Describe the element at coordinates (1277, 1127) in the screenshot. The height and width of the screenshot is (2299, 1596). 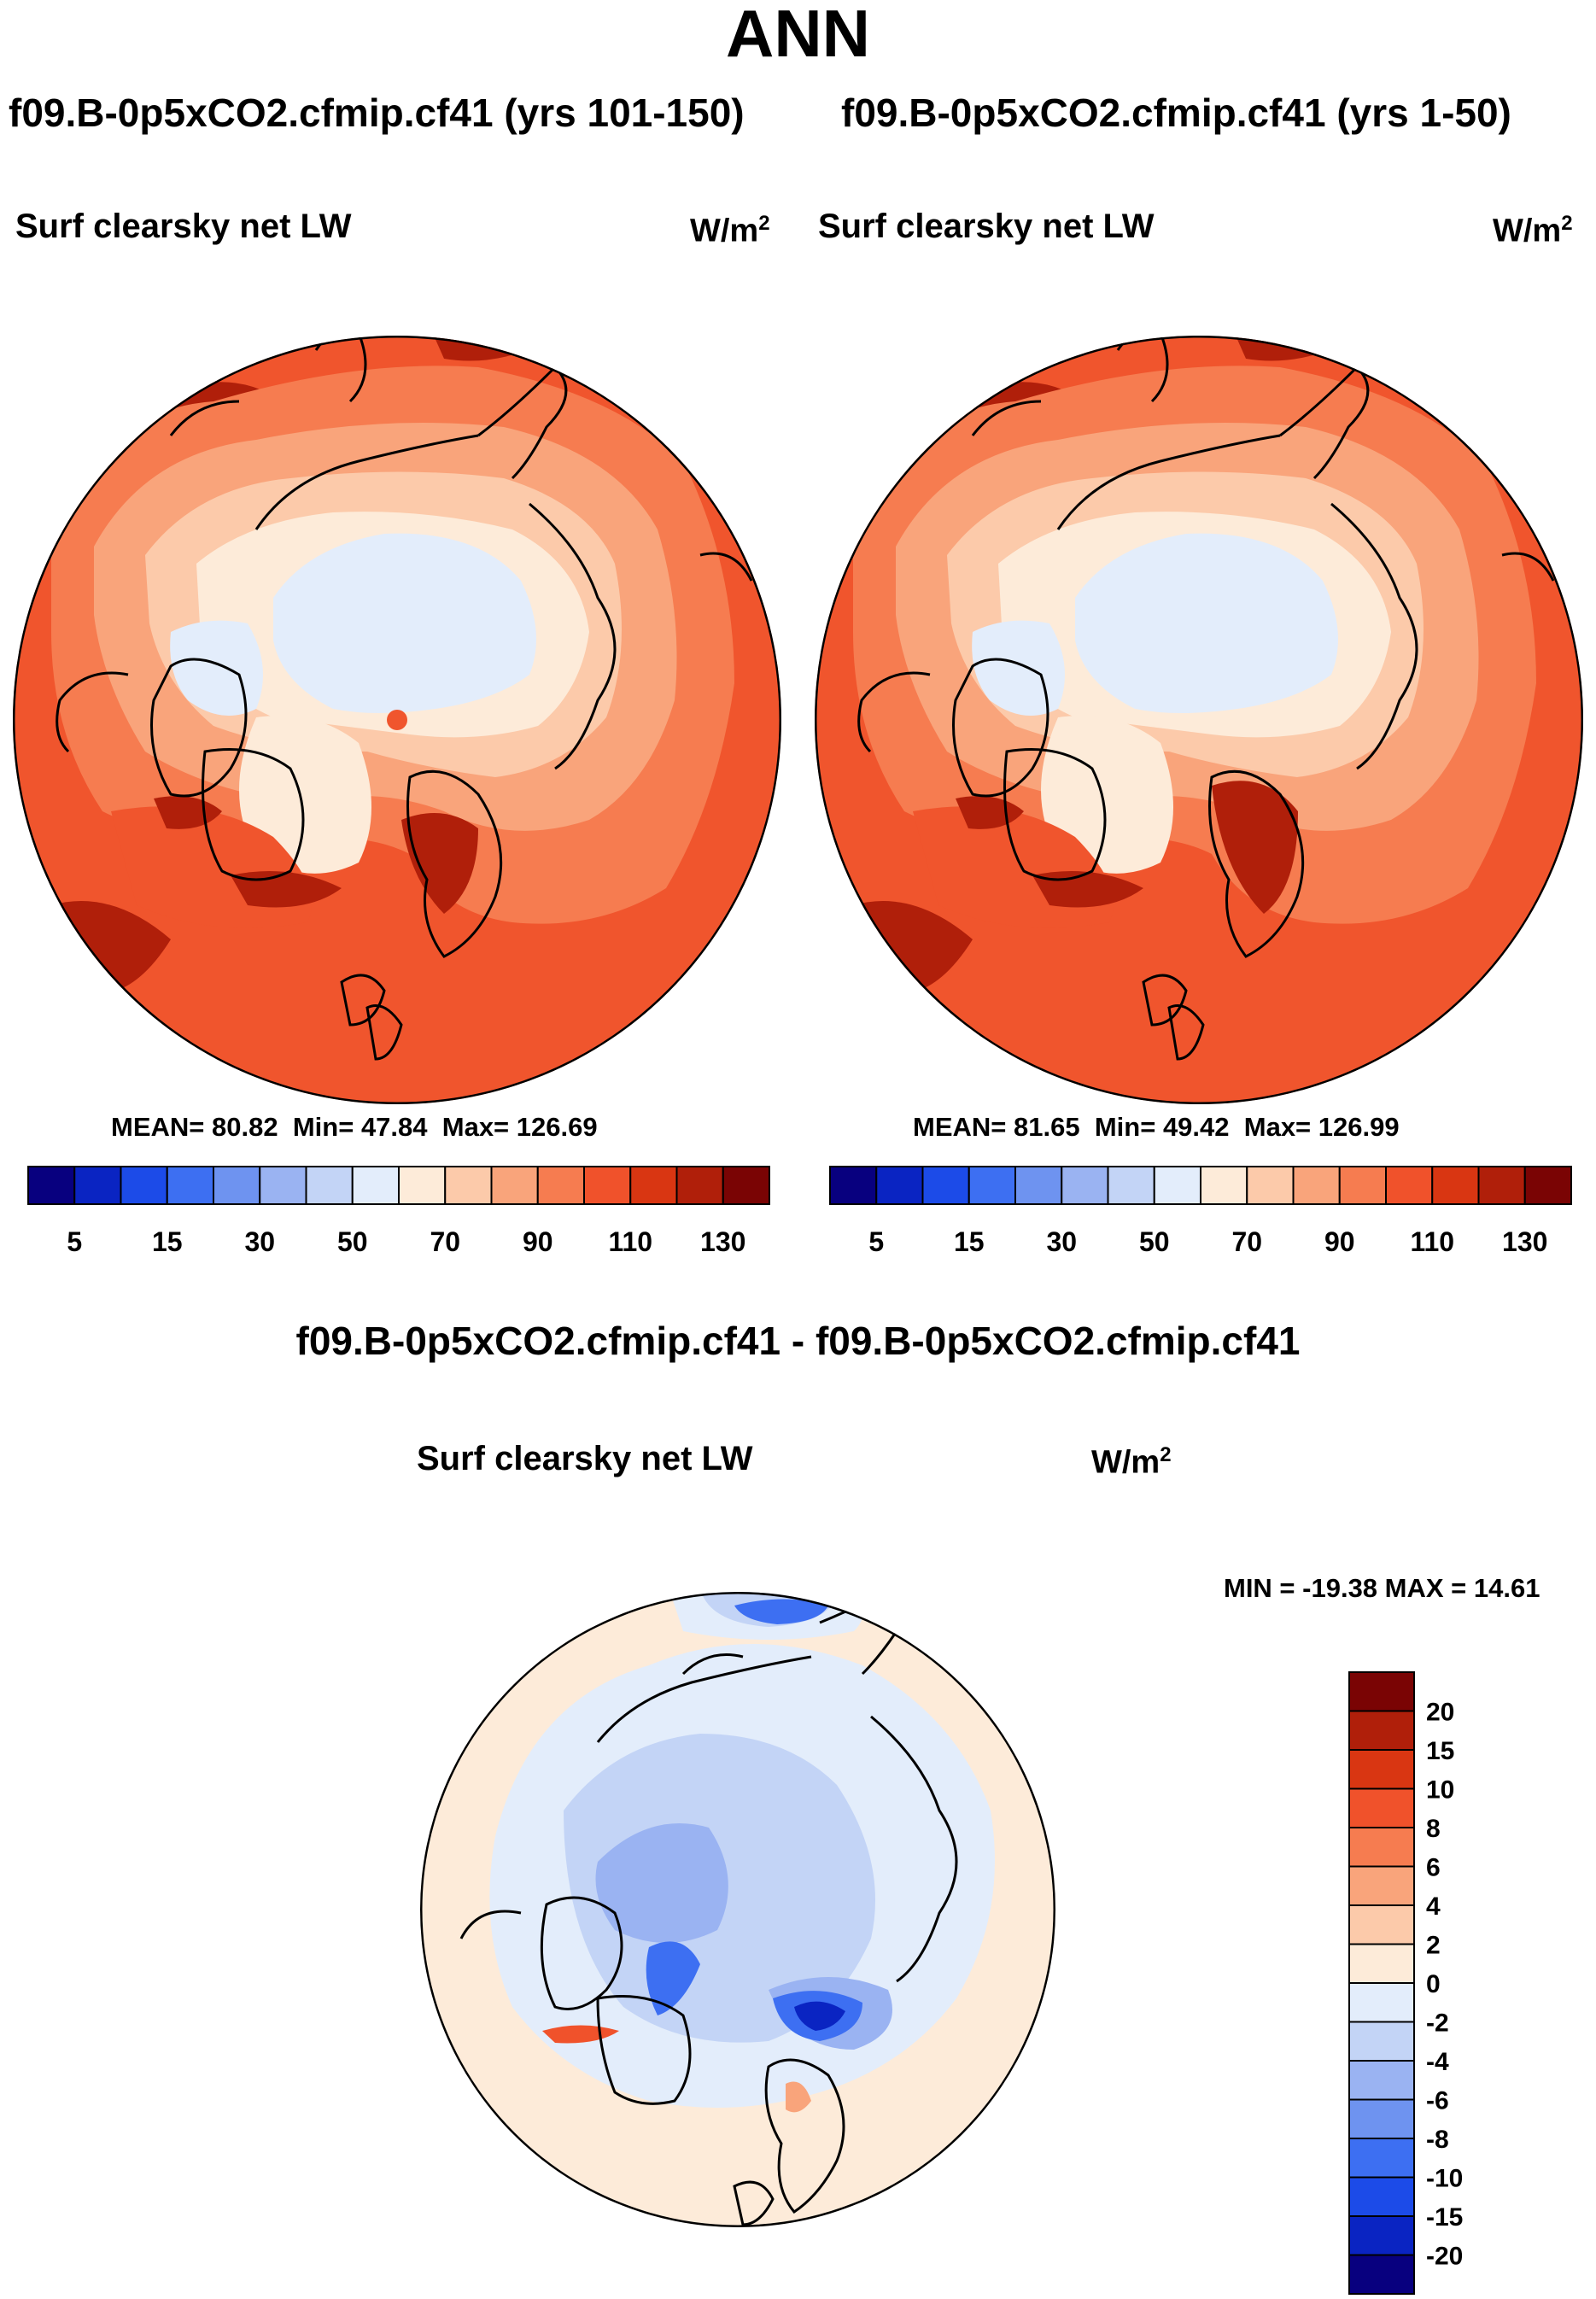
I see `right-max-label: Max=` at that location.